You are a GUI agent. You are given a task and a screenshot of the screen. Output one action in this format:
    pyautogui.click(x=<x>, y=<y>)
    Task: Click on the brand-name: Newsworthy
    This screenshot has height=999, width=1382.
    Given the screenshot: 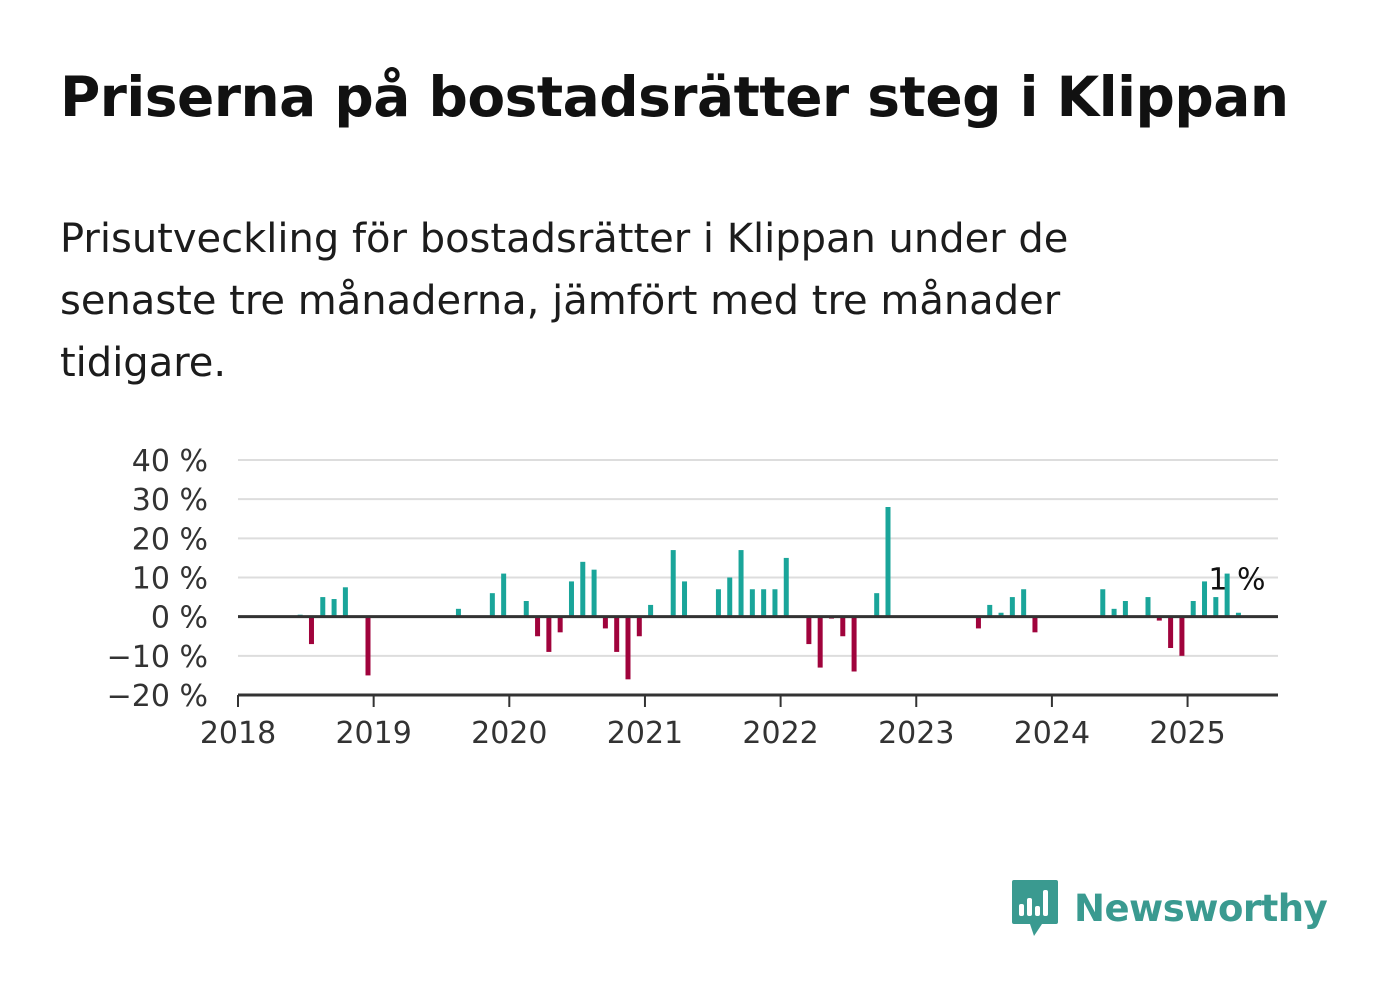 What is the action you would take?
    pyautogui.click(x=1201, y=908)
    